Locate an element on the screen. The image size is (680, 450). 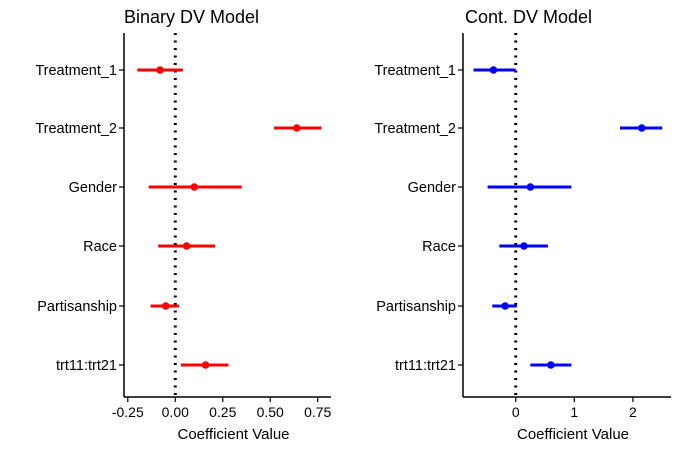
x-tick-label: 0.75 is located at coordinates (317, 412).